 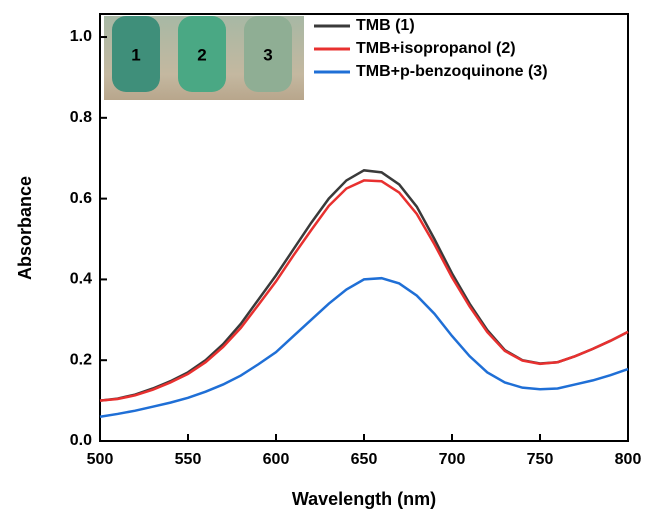 What do you see at coordinates (276, 459) in the screenshot?
I see `x-tick-label: 600` at bounding box center [276, 459].